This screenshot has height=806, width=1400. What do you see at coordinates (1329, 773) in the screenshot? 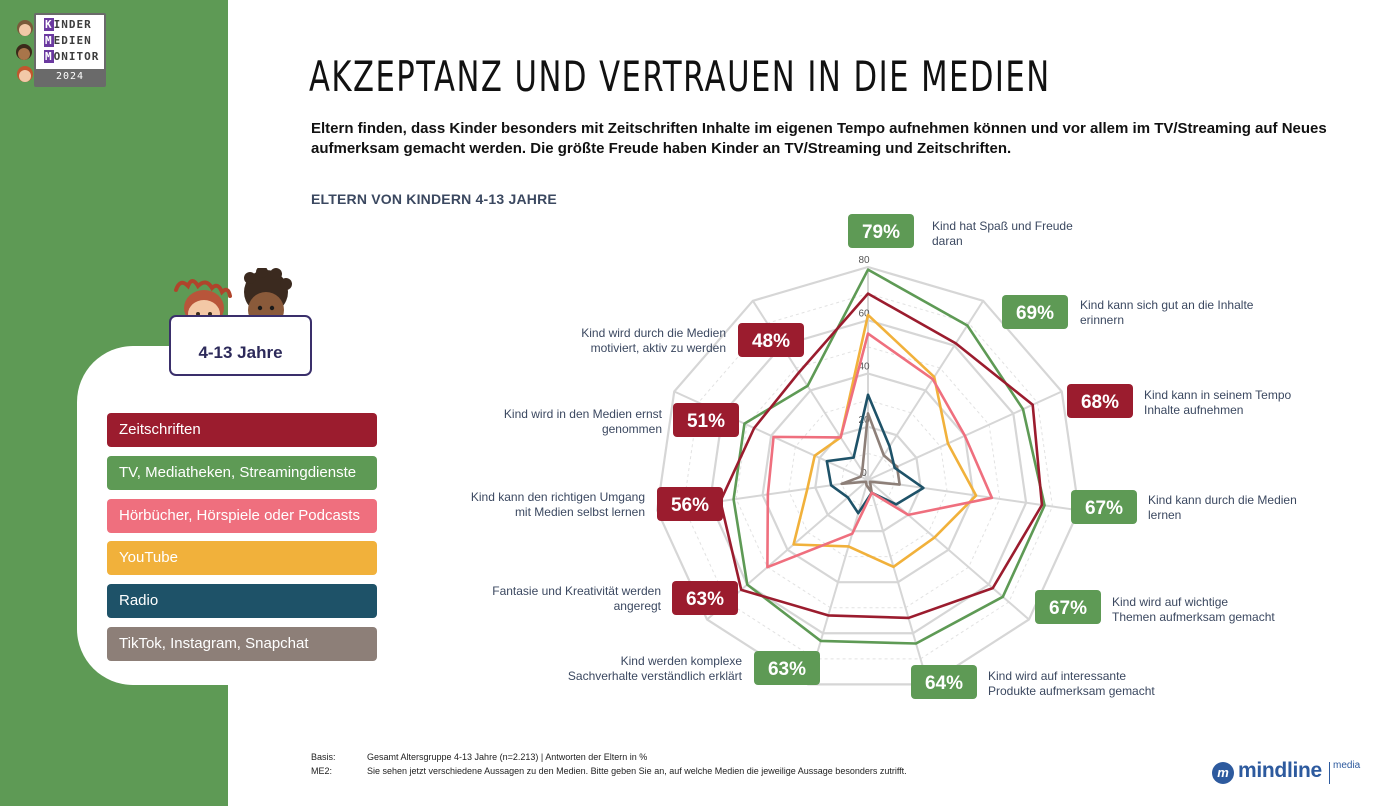
I see `brand-divider` at bounding box center [1329, 773].